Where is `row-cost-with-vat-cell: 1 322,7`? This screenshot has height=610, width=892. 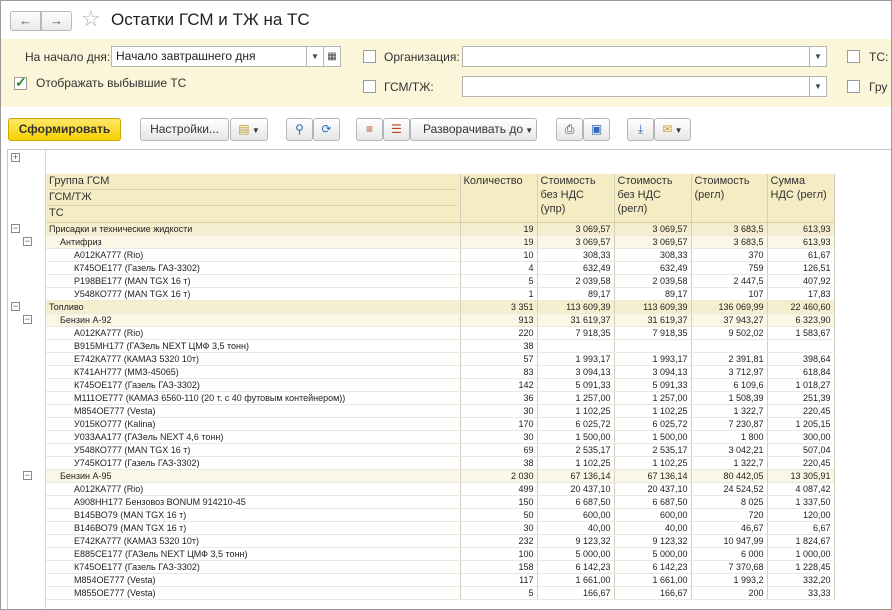
row-cost-with-vat-cell: 1 322,7 is located at coordinates (729, 411).